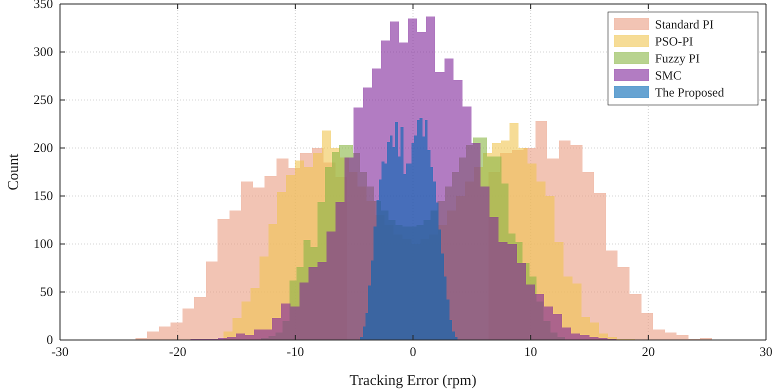  I want to click on legend-label: Fuzzy PI, so click(677, 59).